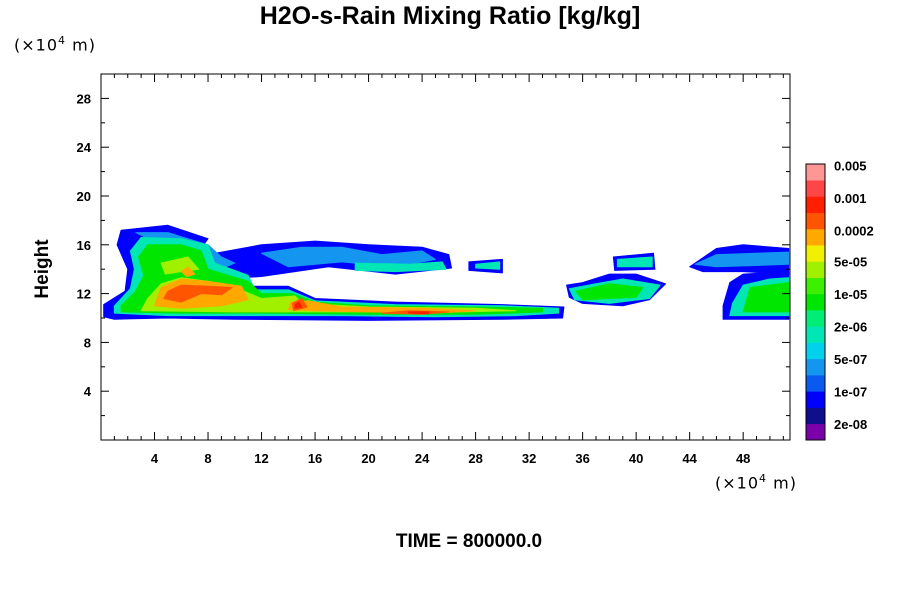  Describe the element at coordinates (261, 458) in the screenshot. I see `x-tick-label: 12` at that location.